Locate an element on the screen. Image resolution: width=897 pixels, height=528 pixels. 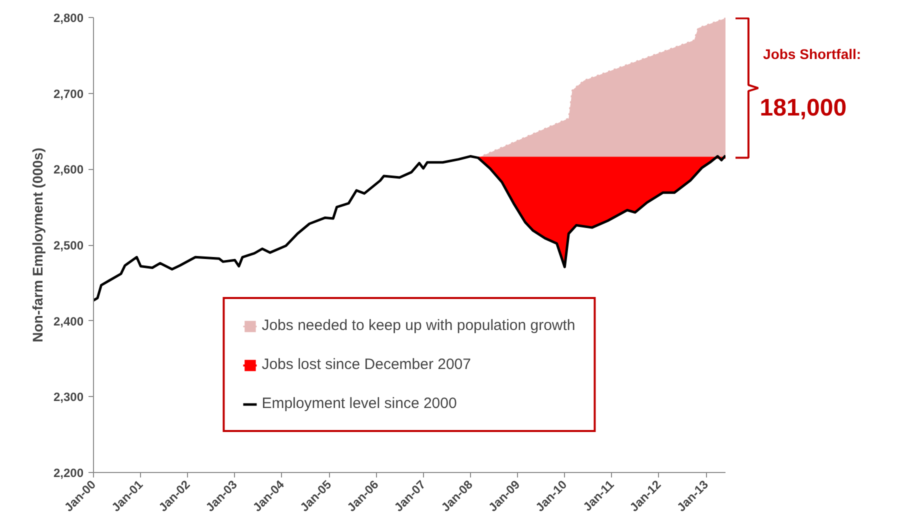
y-tick-label: 2,400 is located at coordinates (68, 321).